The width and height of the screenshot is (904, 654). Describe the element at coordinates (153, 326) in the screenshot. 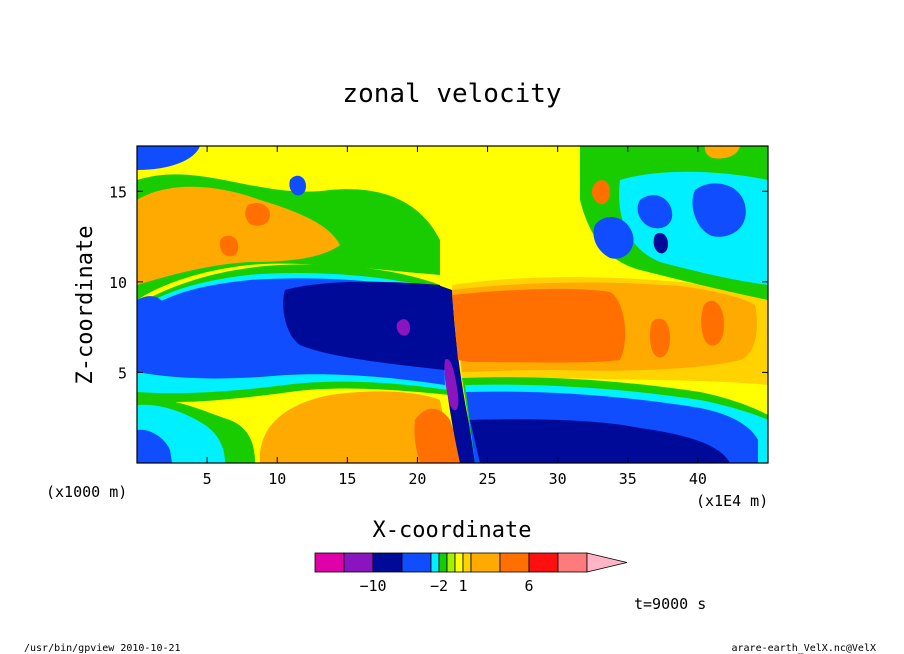

I see `left-blue-cell` at that location.